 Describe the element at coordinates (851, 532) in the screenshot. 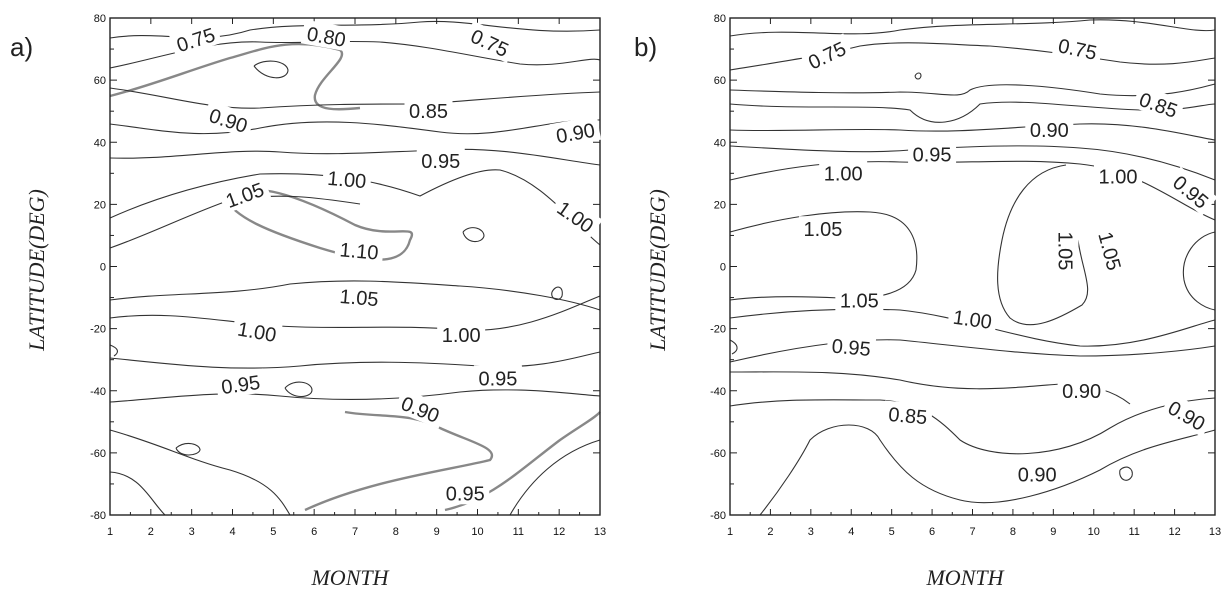

I see `panel-b-x-tick-label: 4` at that location.